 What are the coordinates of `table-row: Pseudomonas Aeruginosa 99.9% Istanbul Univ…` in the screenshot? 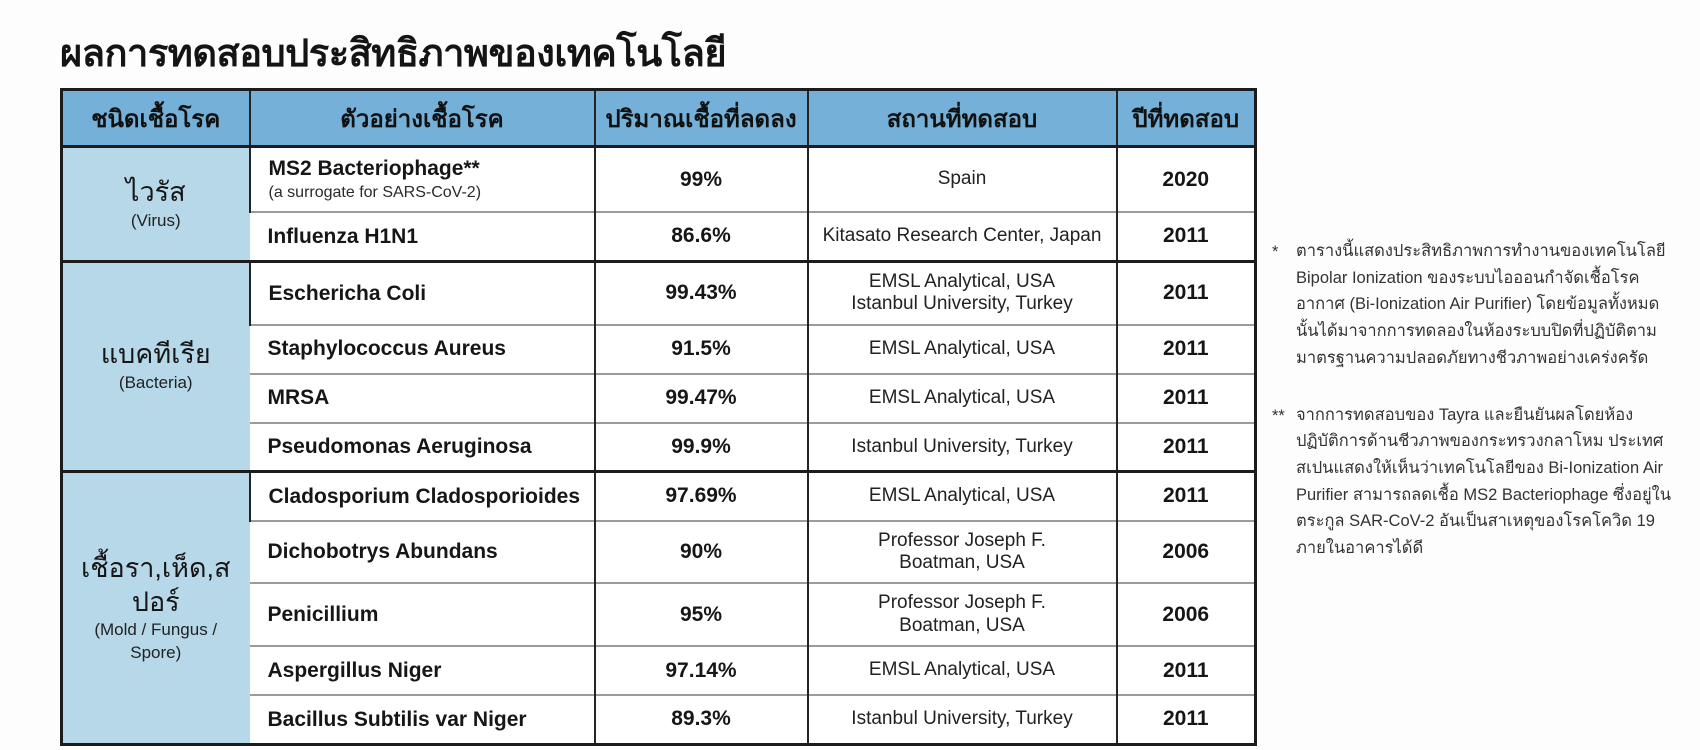 It's located at (659, 446).